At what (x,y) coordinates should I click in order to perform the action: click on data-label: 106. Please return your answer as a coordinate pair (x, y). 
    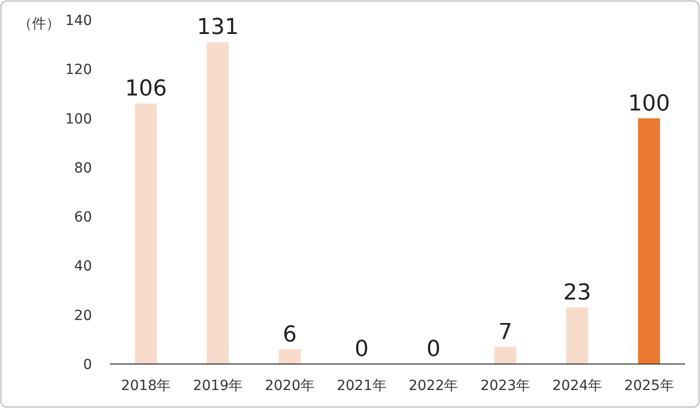
    Looking at the image, I should click on (145, 89).